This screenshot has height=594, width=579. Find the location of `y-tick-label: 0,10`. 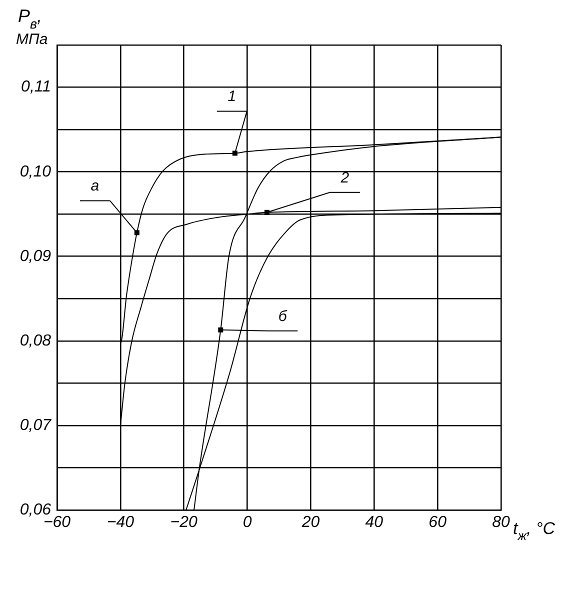

y-tick-label: 0,10 is located at coordinates (36, 171).